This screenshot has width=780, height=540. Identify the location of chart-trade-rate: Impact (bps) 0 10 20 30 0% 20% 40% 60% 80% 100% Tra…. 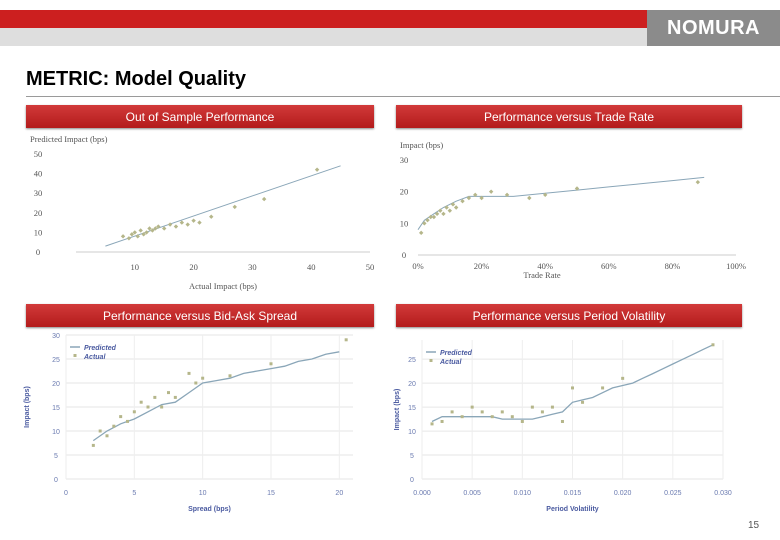
(573, 210).